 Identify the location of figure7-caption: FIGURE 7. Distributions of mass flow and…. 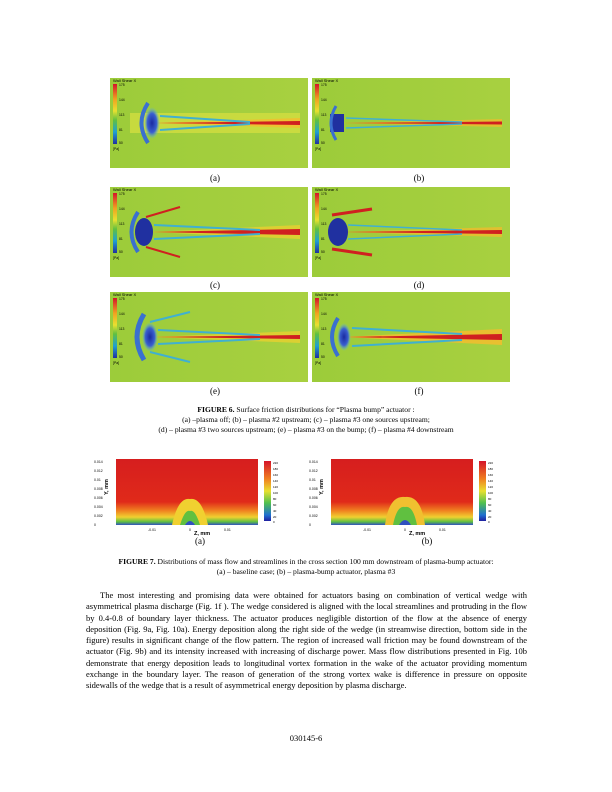
(306, 566).